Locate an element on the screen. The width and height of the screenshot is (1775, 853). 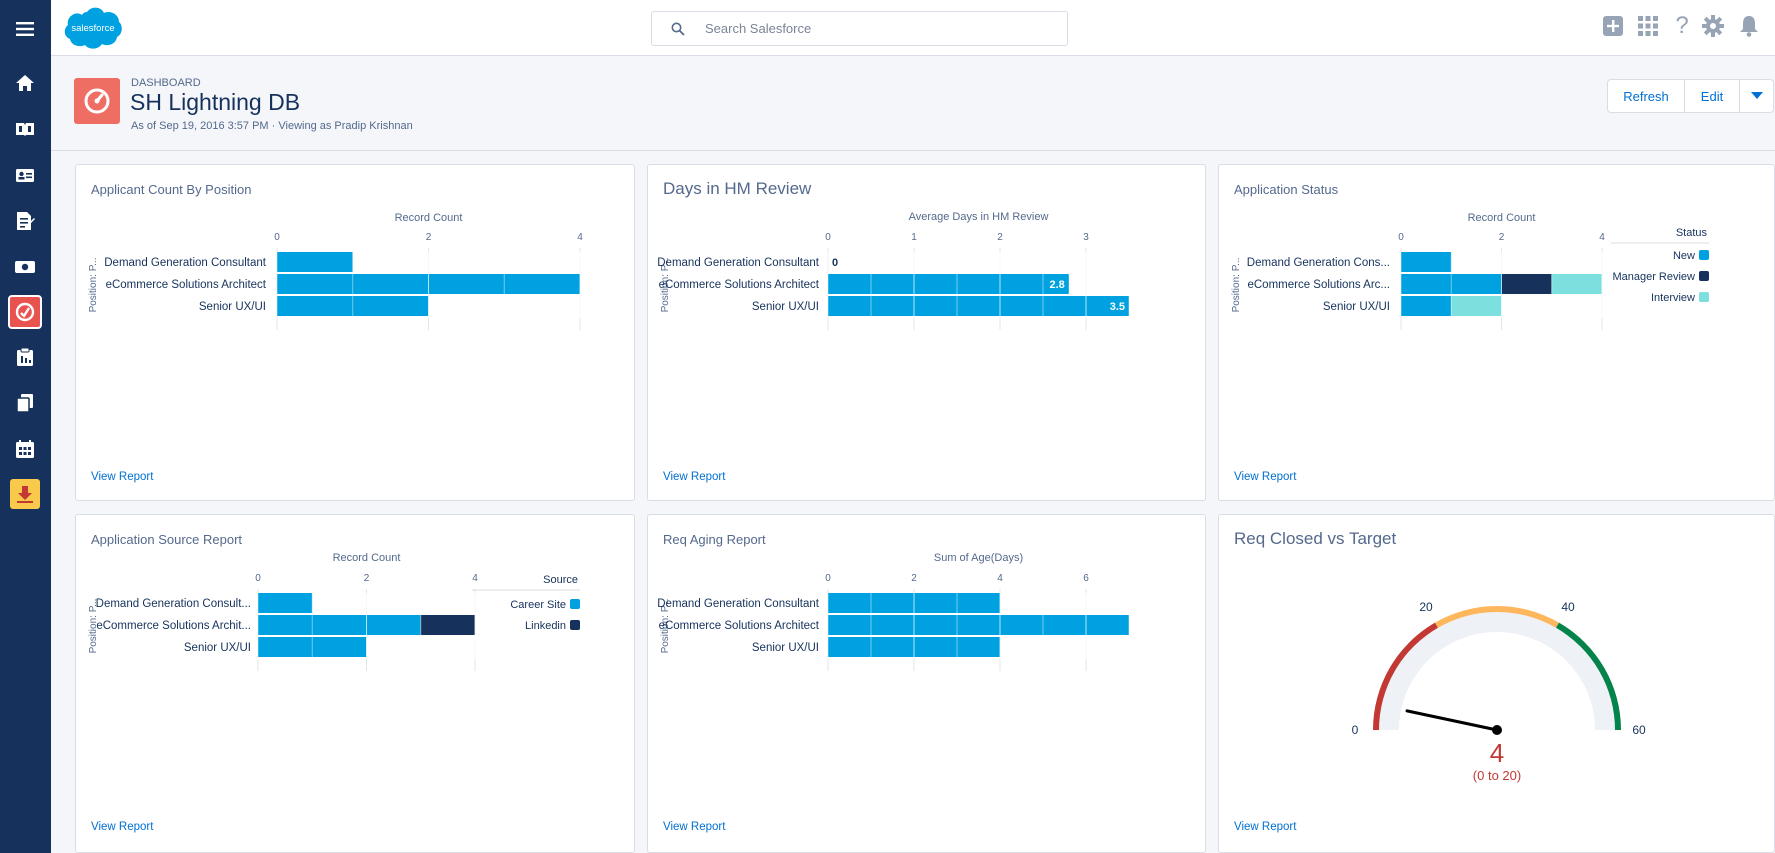
add-icon is located at coordinates (1613, 26).